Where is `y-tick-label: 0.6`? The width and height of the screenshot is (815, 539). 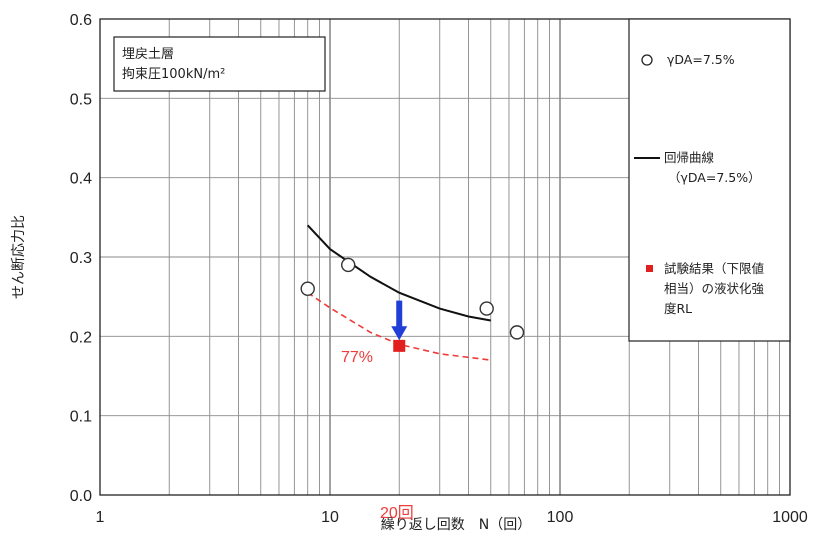 y-tick-label: 0.6 is located at coordinates (81, 20).